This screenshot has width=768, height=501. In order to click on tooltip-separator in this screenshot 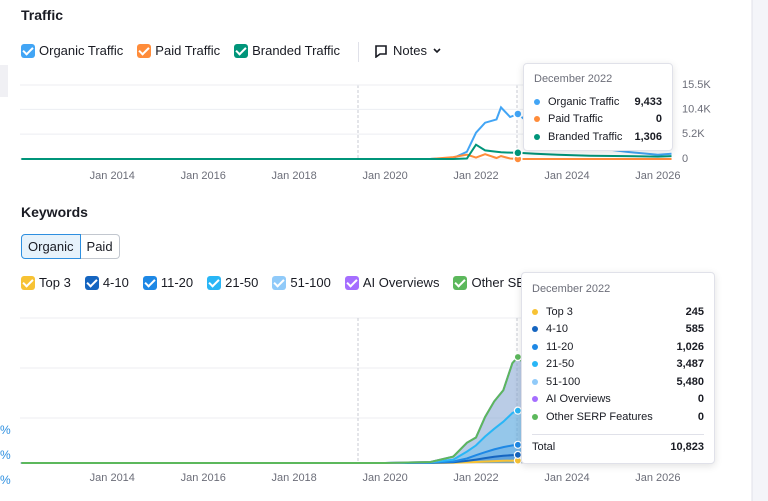, I will do `click(618, 434)`.